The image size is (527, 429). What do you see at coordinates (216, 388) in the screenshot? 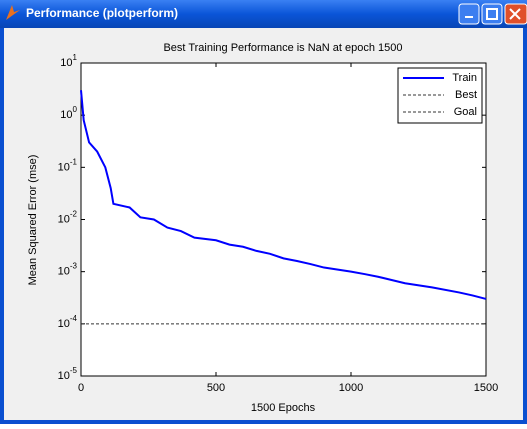
I see `x-tick-label: 500` at bounding box center [216, 388].